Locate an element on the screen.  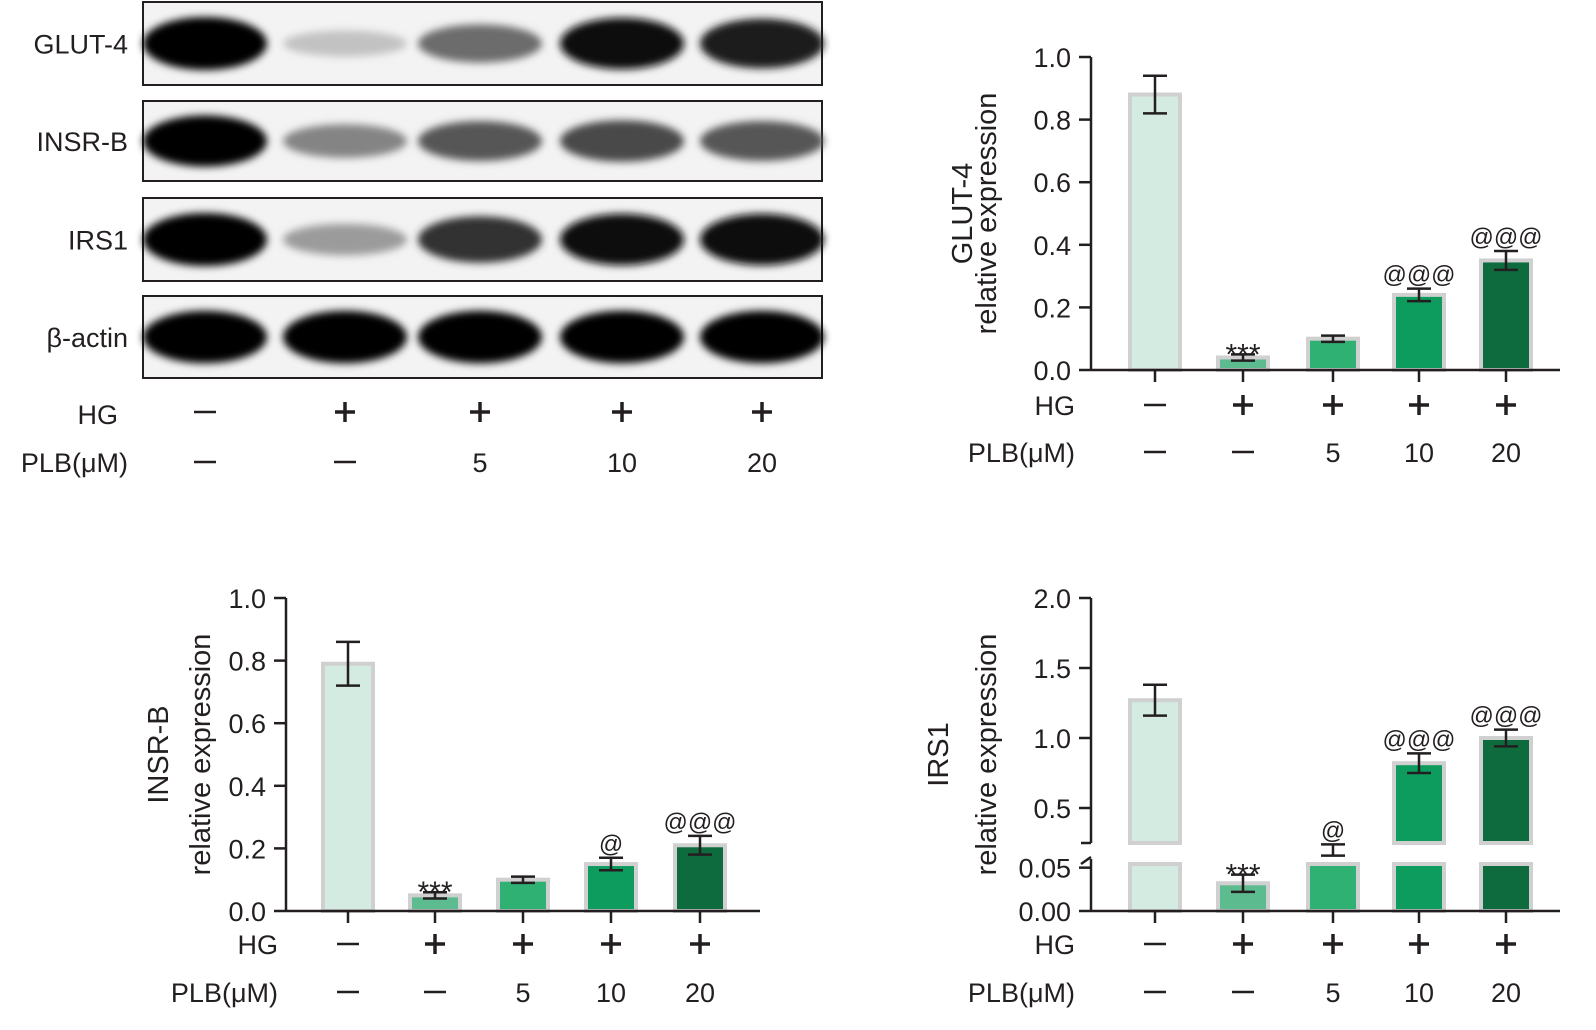
blot-row-3: β-actin is located at coordinates (435, 337).